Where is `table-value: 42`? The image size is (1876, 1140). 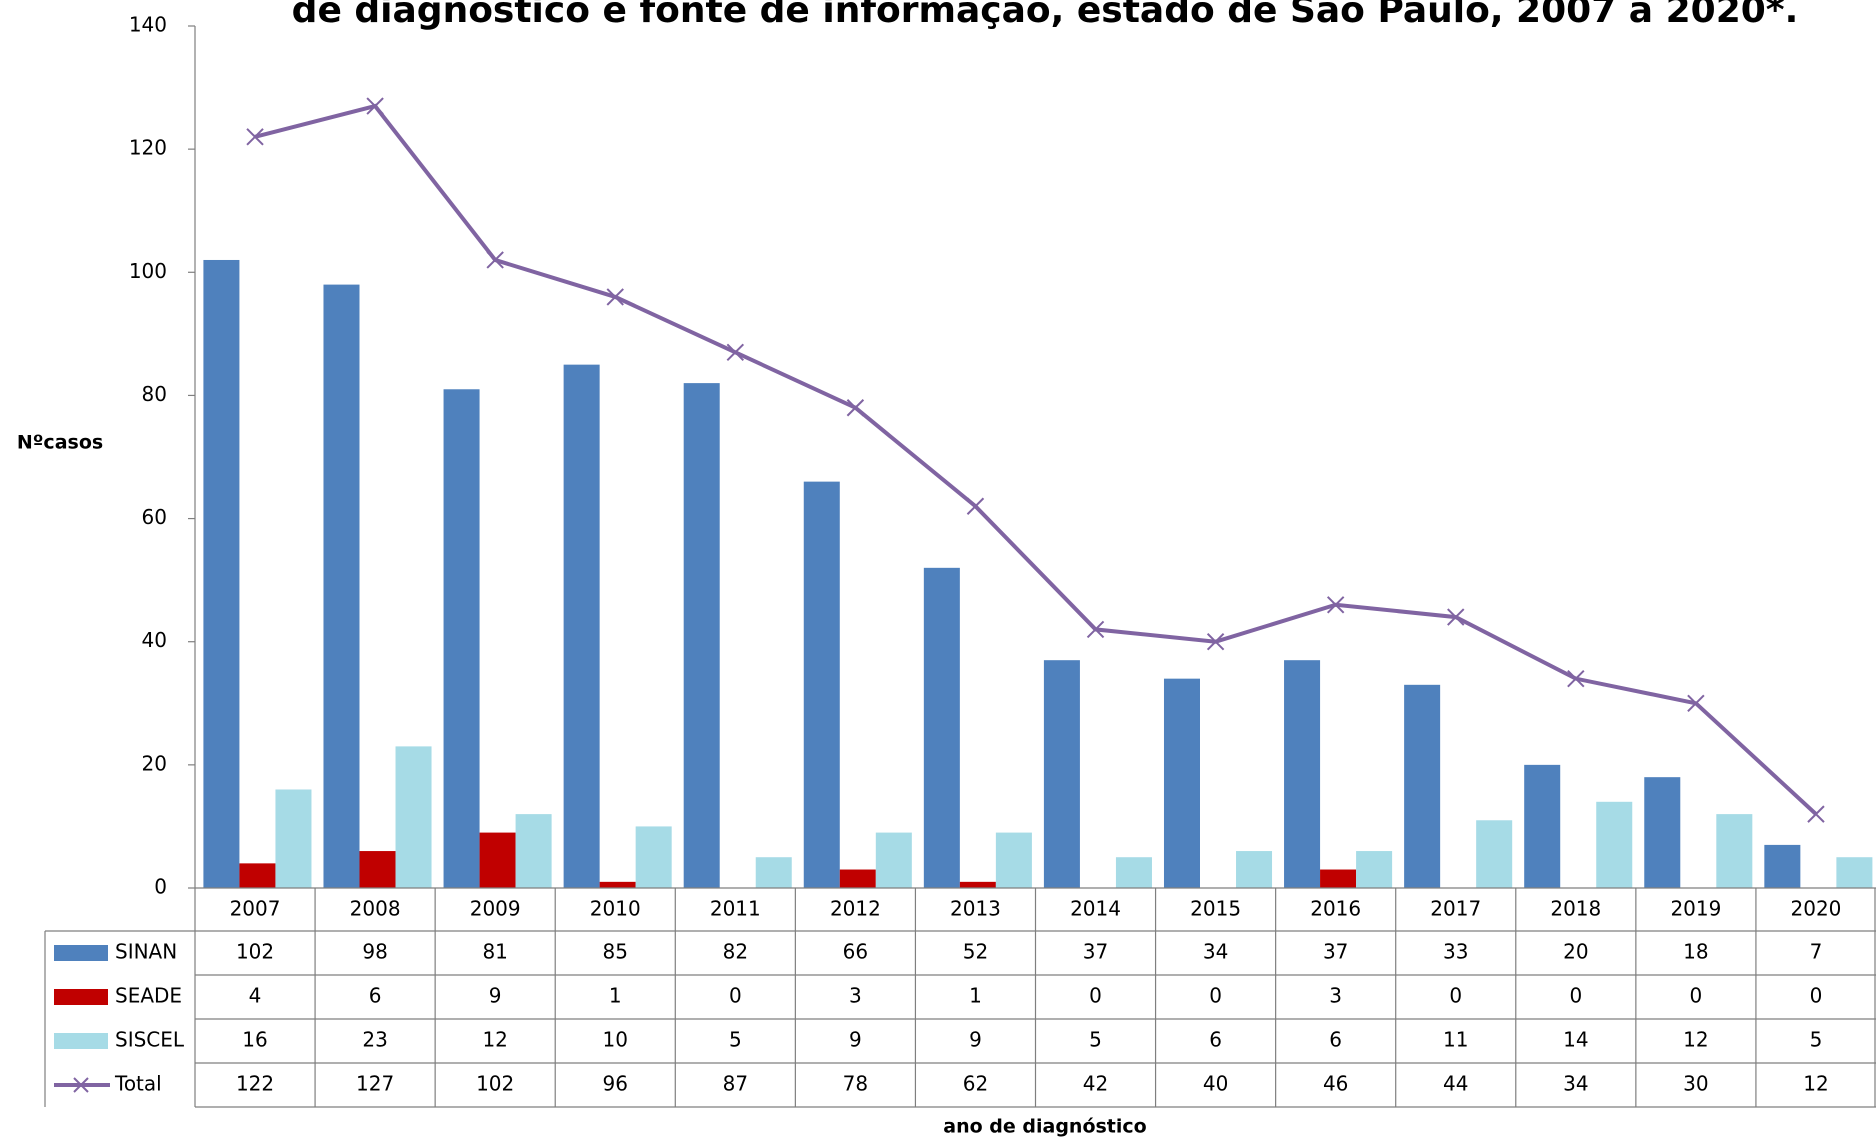
table-value: 42 is located at coordinates (1095, 1084).